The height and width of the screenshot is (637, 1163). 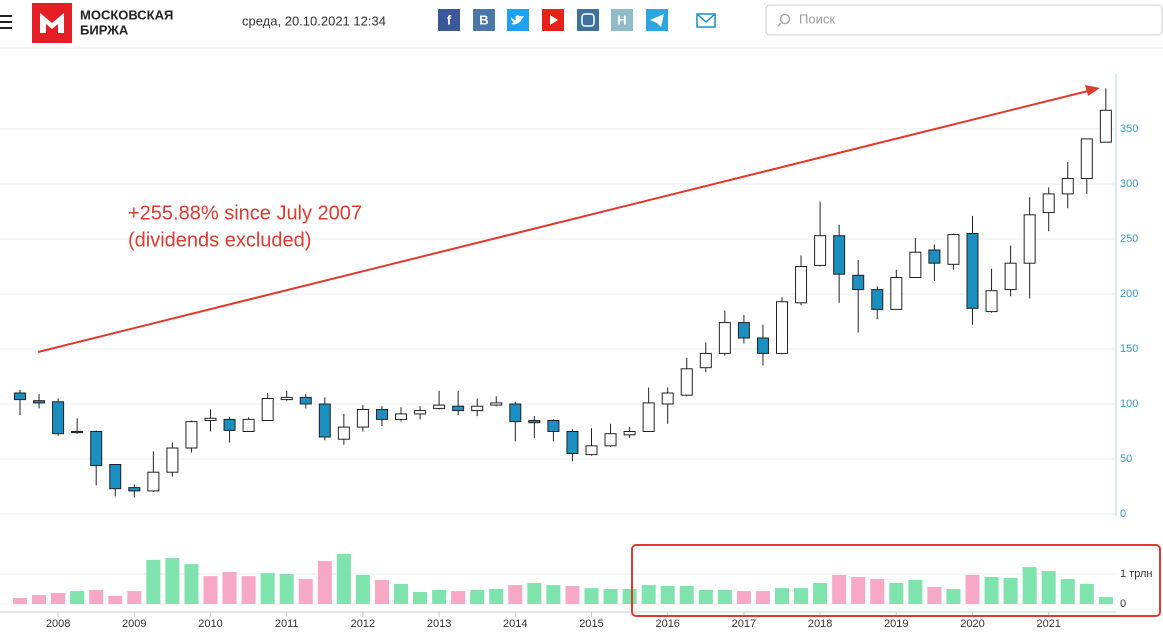 I want to click on menu-button, so click(x=6, y=22).